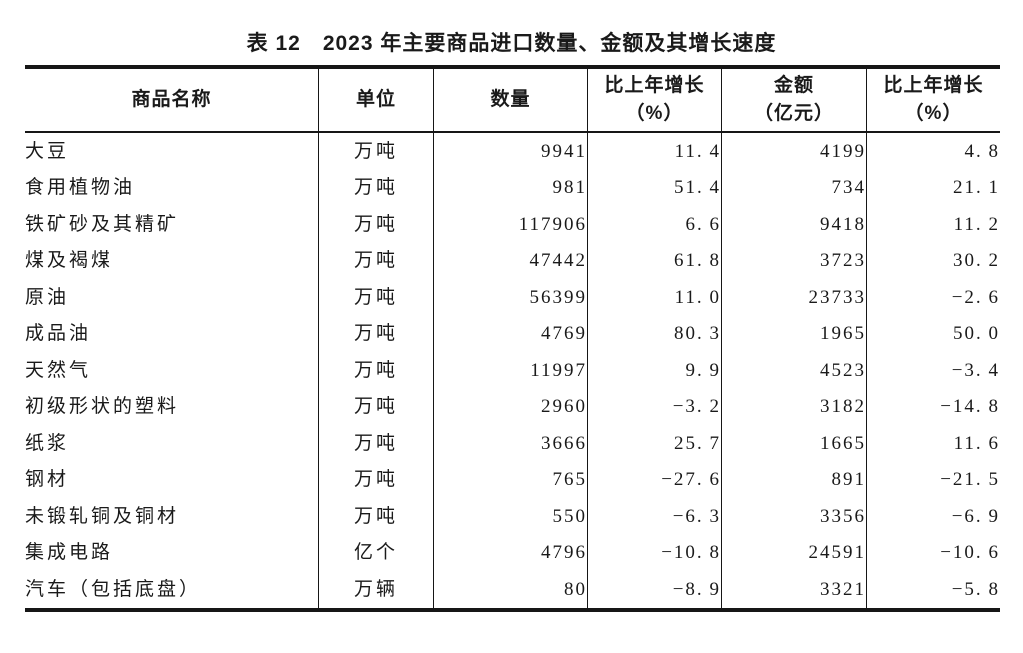 The image size is (1023, 653). I want to click on cell-amt-growth: 21. 1, so click(976, 188).